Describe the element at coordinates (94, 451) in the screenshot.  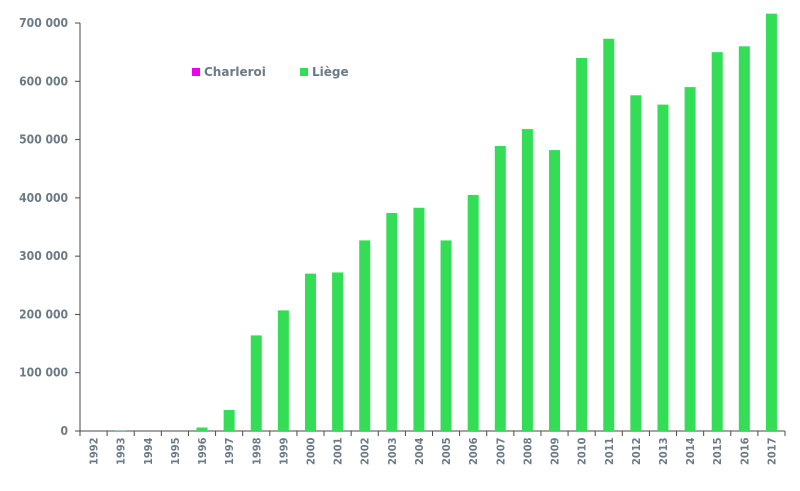
I see `x-tick-label: 1992` at that location.